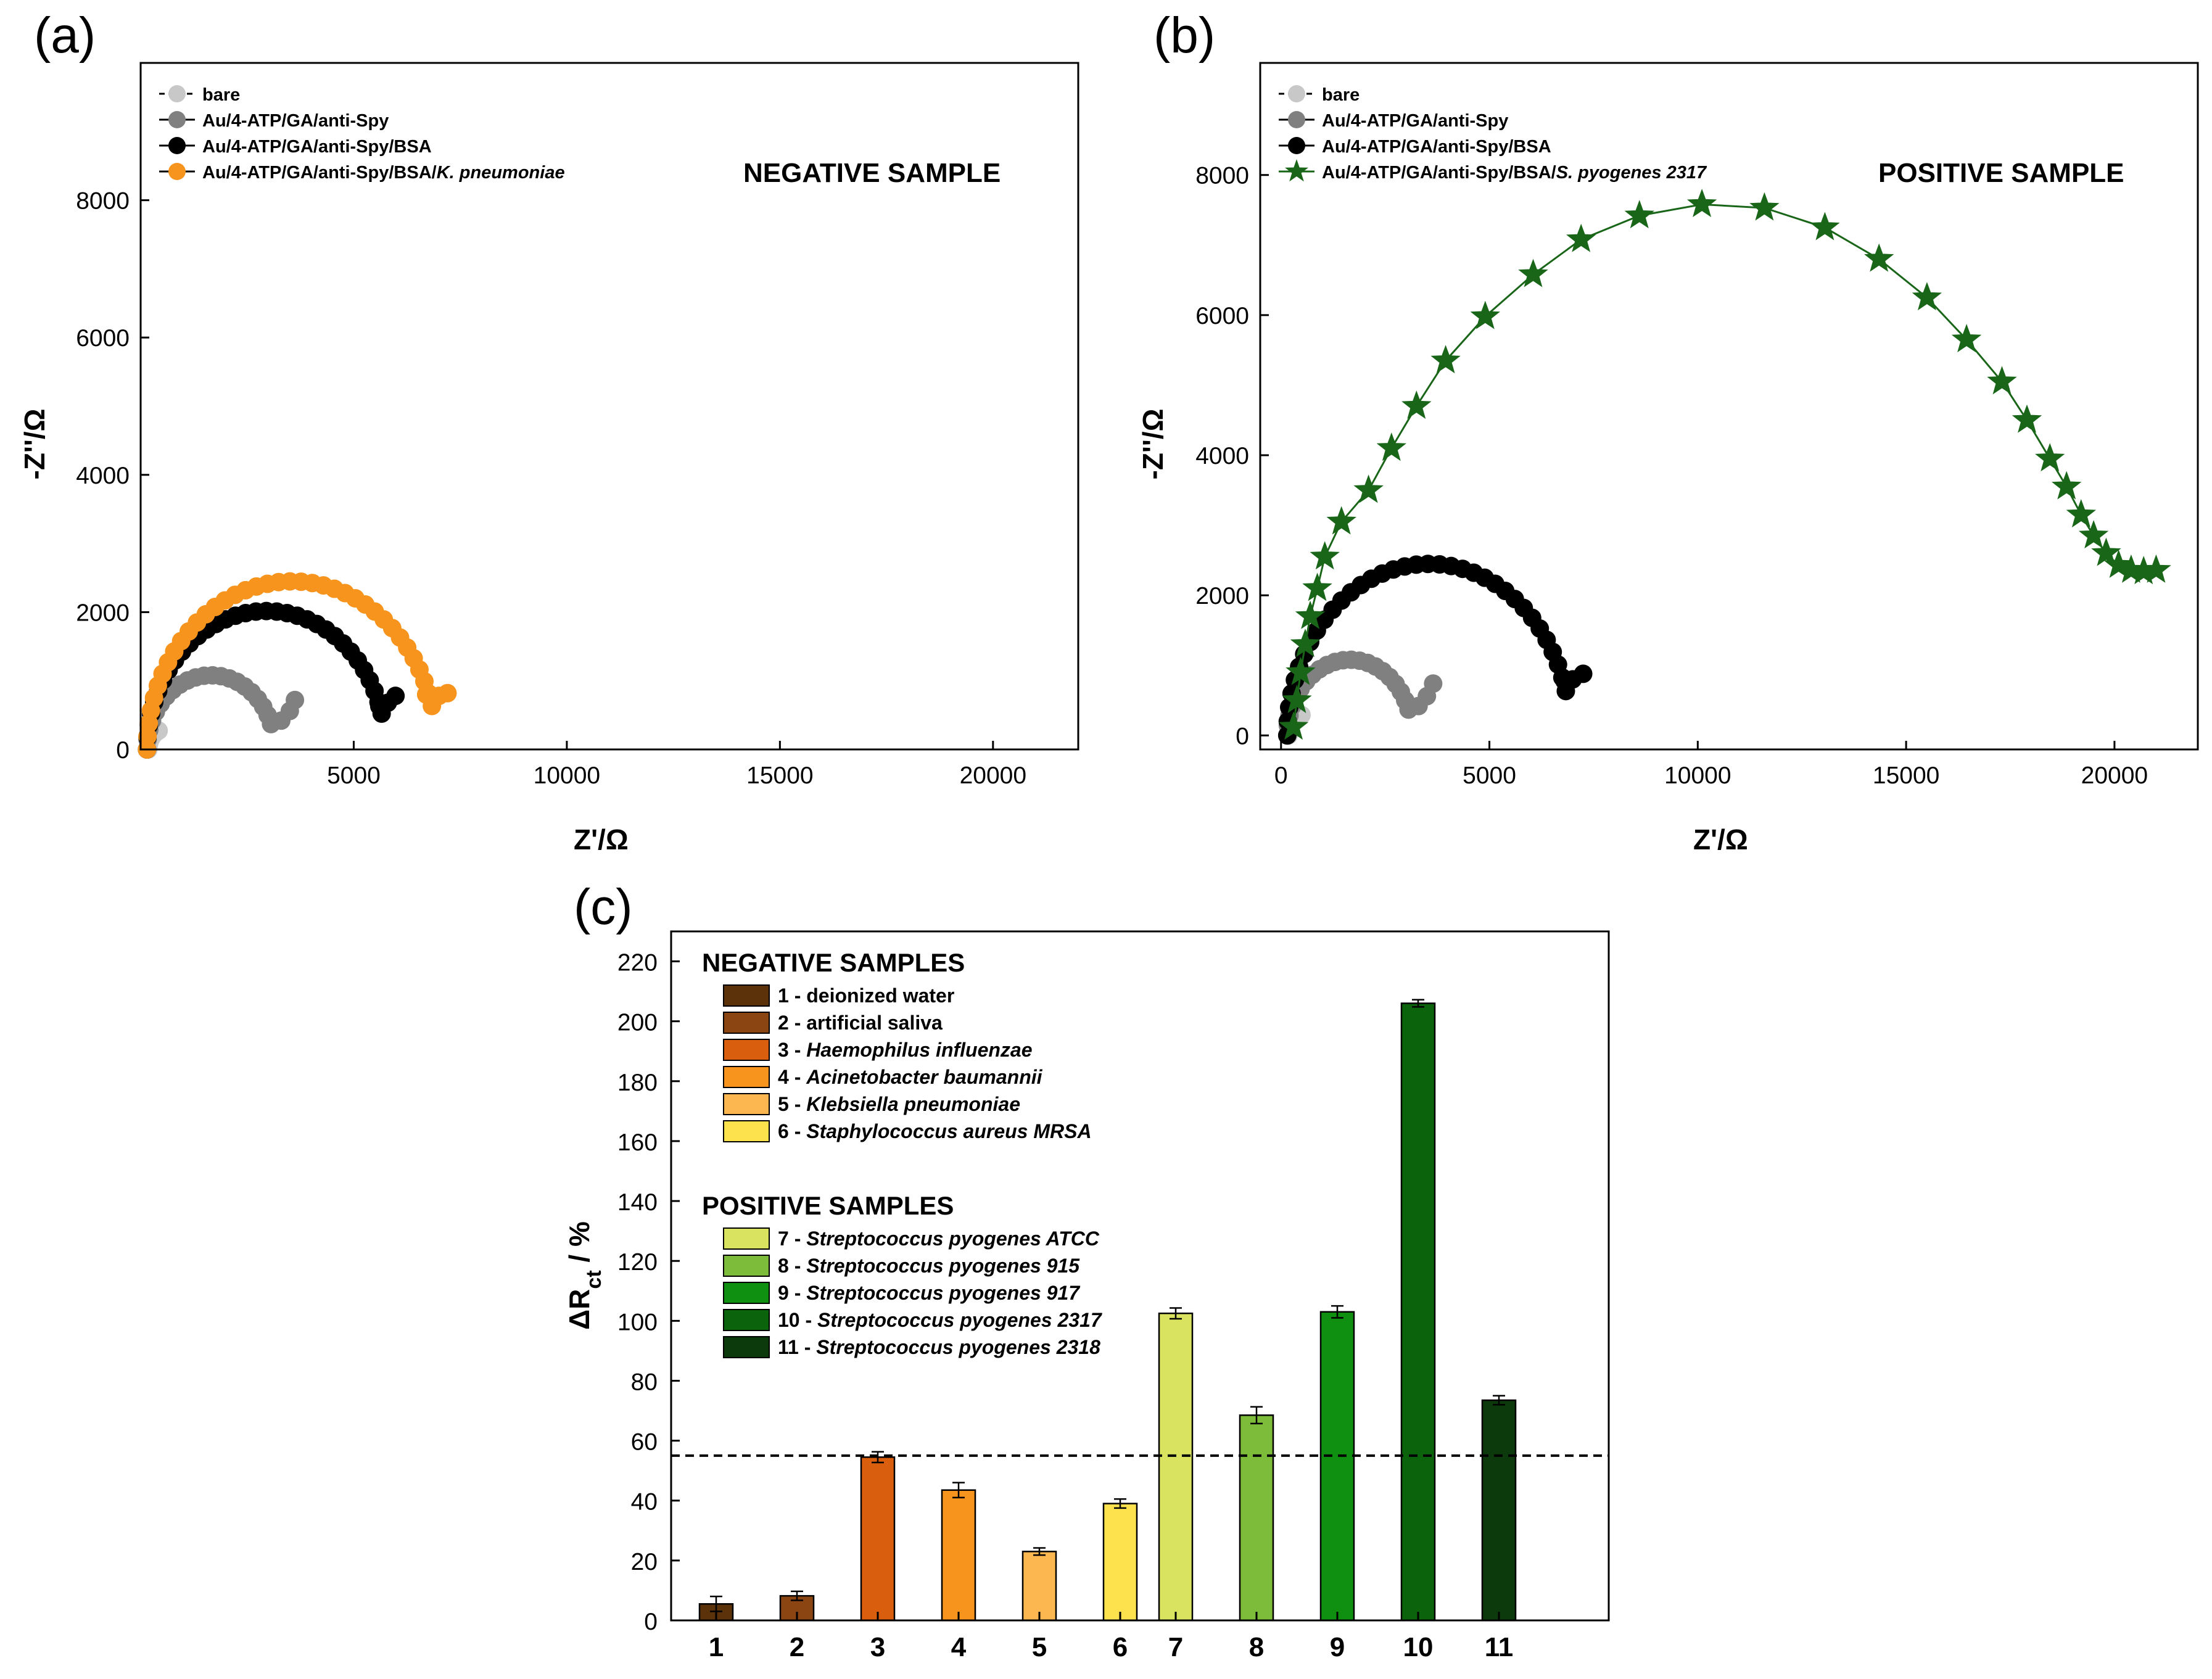 The height and width of the screenshot is (1679, 2212). I want to click on legend-item-label: 2 - artificial saliva, so click(860, 1023).